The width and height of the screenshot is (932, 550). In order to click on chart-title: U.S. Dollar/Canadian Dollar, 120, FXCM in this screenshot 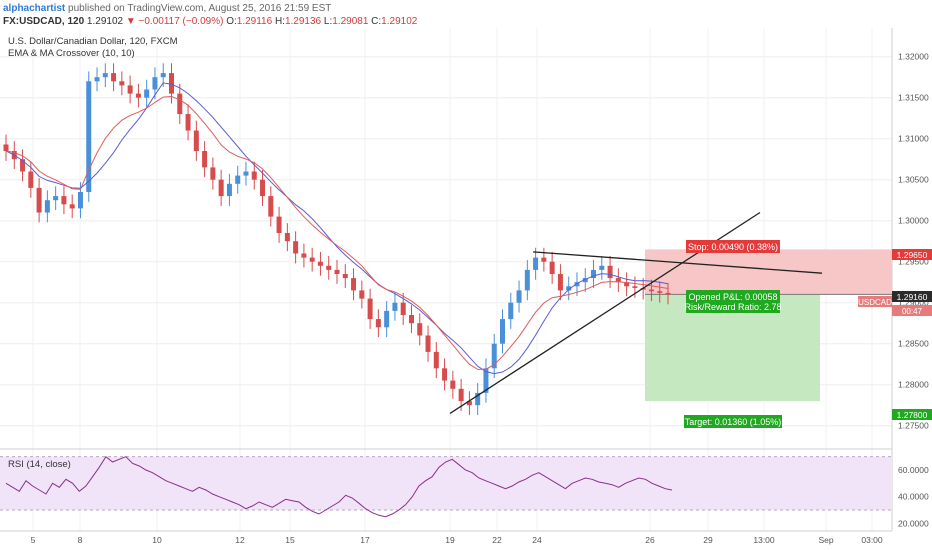, I will do `click(93, 41)`.